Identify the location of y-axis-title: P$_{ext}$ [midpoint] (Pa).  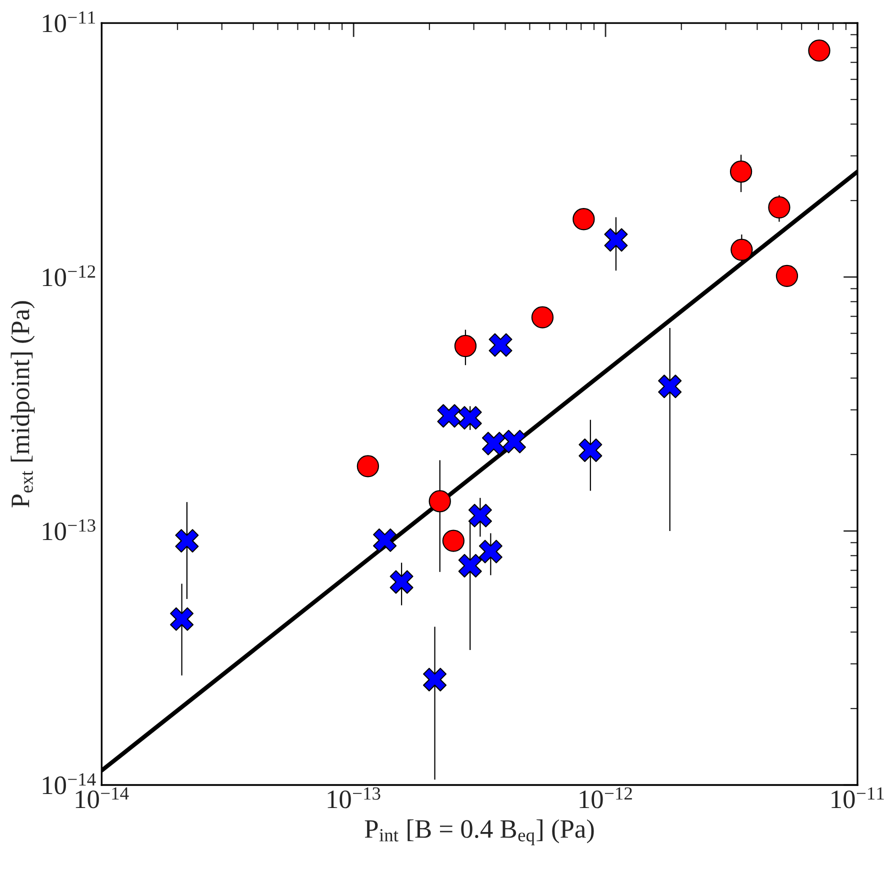
(22, 404).